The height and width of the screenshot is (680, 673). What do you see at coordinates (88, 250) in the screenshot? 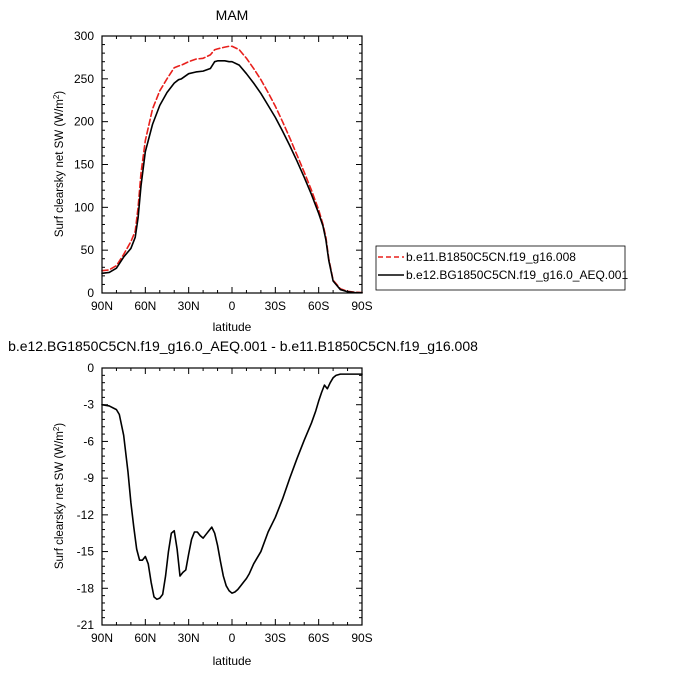
I see `top-chart-y-tick-label: 50` at bounding box center [88, 250].